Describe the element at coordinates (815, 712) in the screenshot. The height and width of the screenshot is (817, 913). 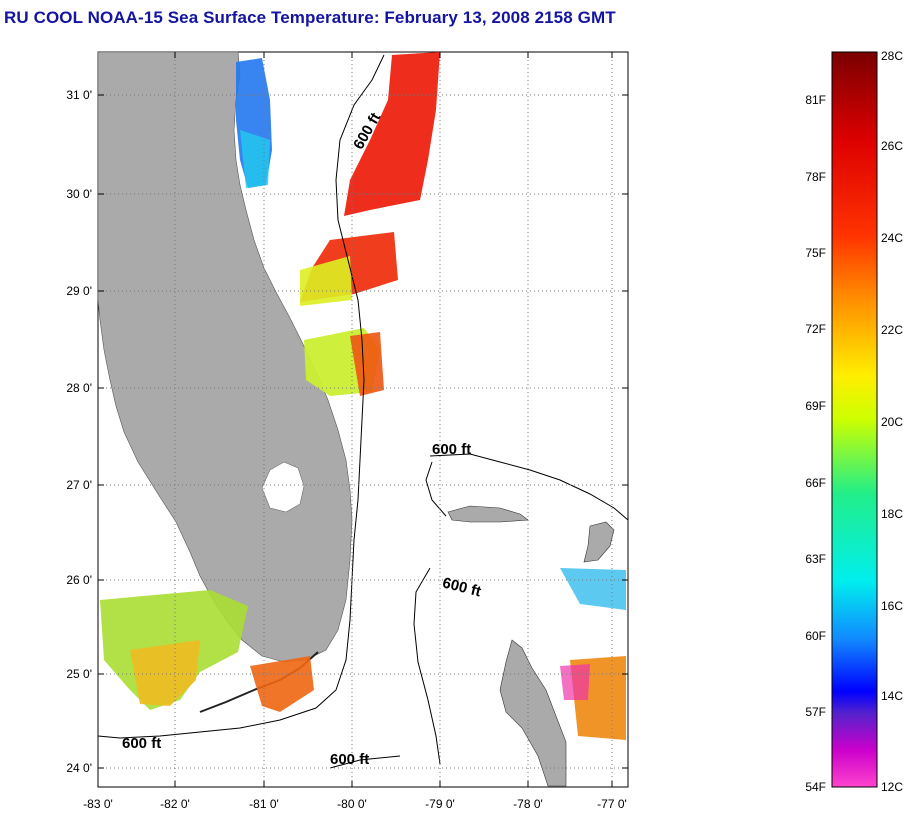
I see `colorbar-fahrenheit-label: 57F` at that location.